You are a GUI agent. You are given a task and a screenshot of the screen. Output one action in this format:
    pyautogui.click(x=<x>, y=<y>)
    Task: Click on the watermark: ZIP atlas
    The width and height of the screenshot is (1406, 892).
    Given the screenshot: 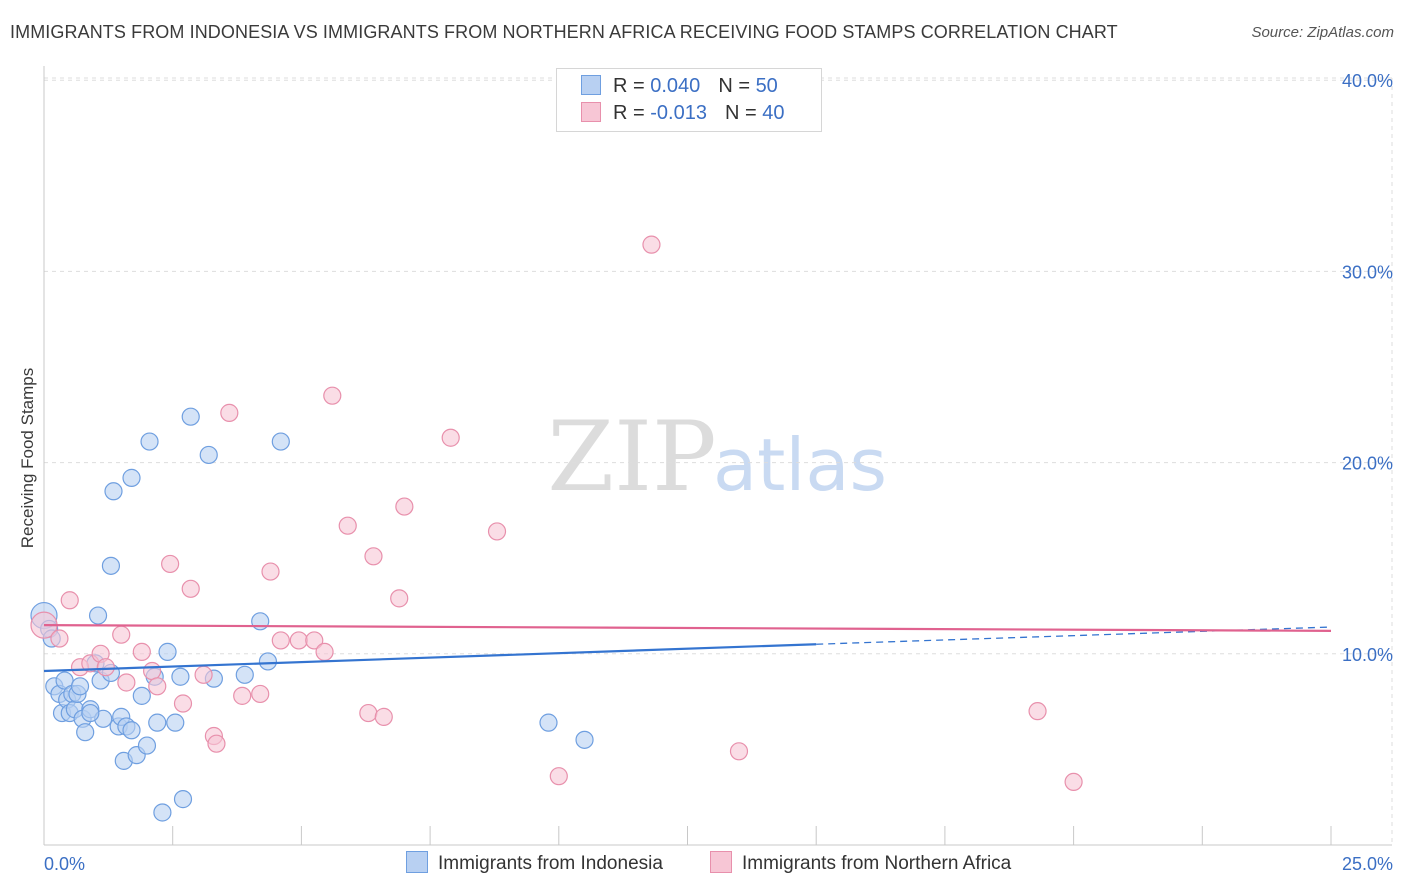 What is the action you would take?
    pyautogui.click(x=717, y=457)
    